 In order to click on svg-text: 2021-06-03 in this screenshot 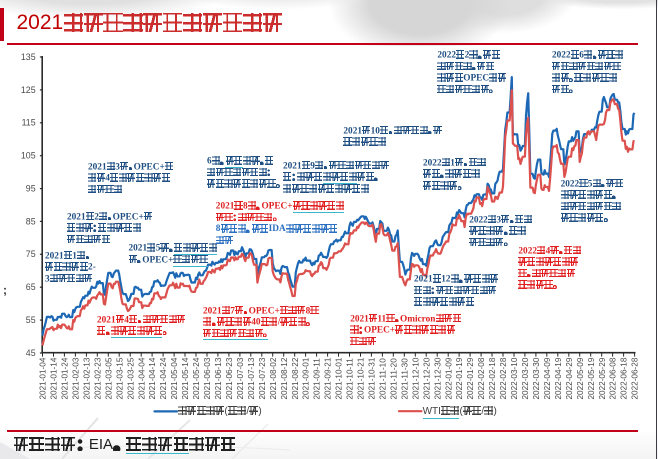, I will do `click(207, 378)`.